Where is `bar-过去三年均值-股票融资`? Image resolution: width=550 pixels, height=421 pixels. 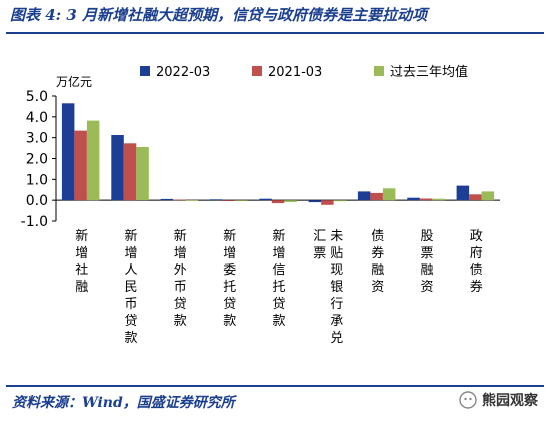
bar-过去三年均值-股票融资 is located at coordinates (438, 199).